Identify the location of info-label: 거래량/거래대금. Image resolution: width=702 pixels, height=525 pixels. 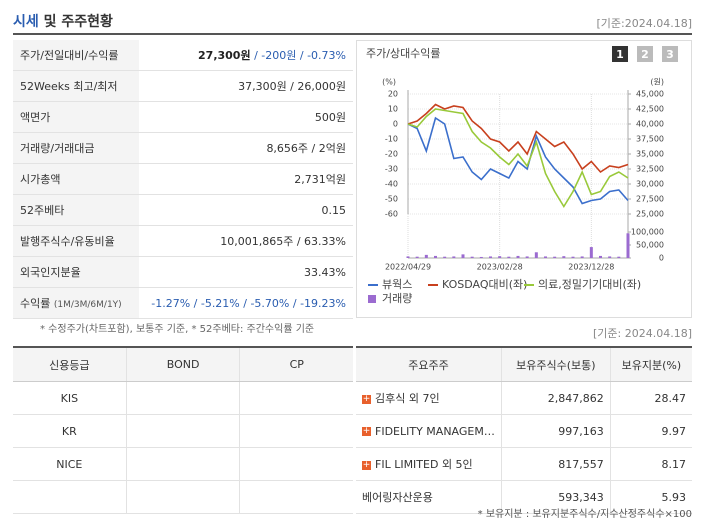
(76, 148).